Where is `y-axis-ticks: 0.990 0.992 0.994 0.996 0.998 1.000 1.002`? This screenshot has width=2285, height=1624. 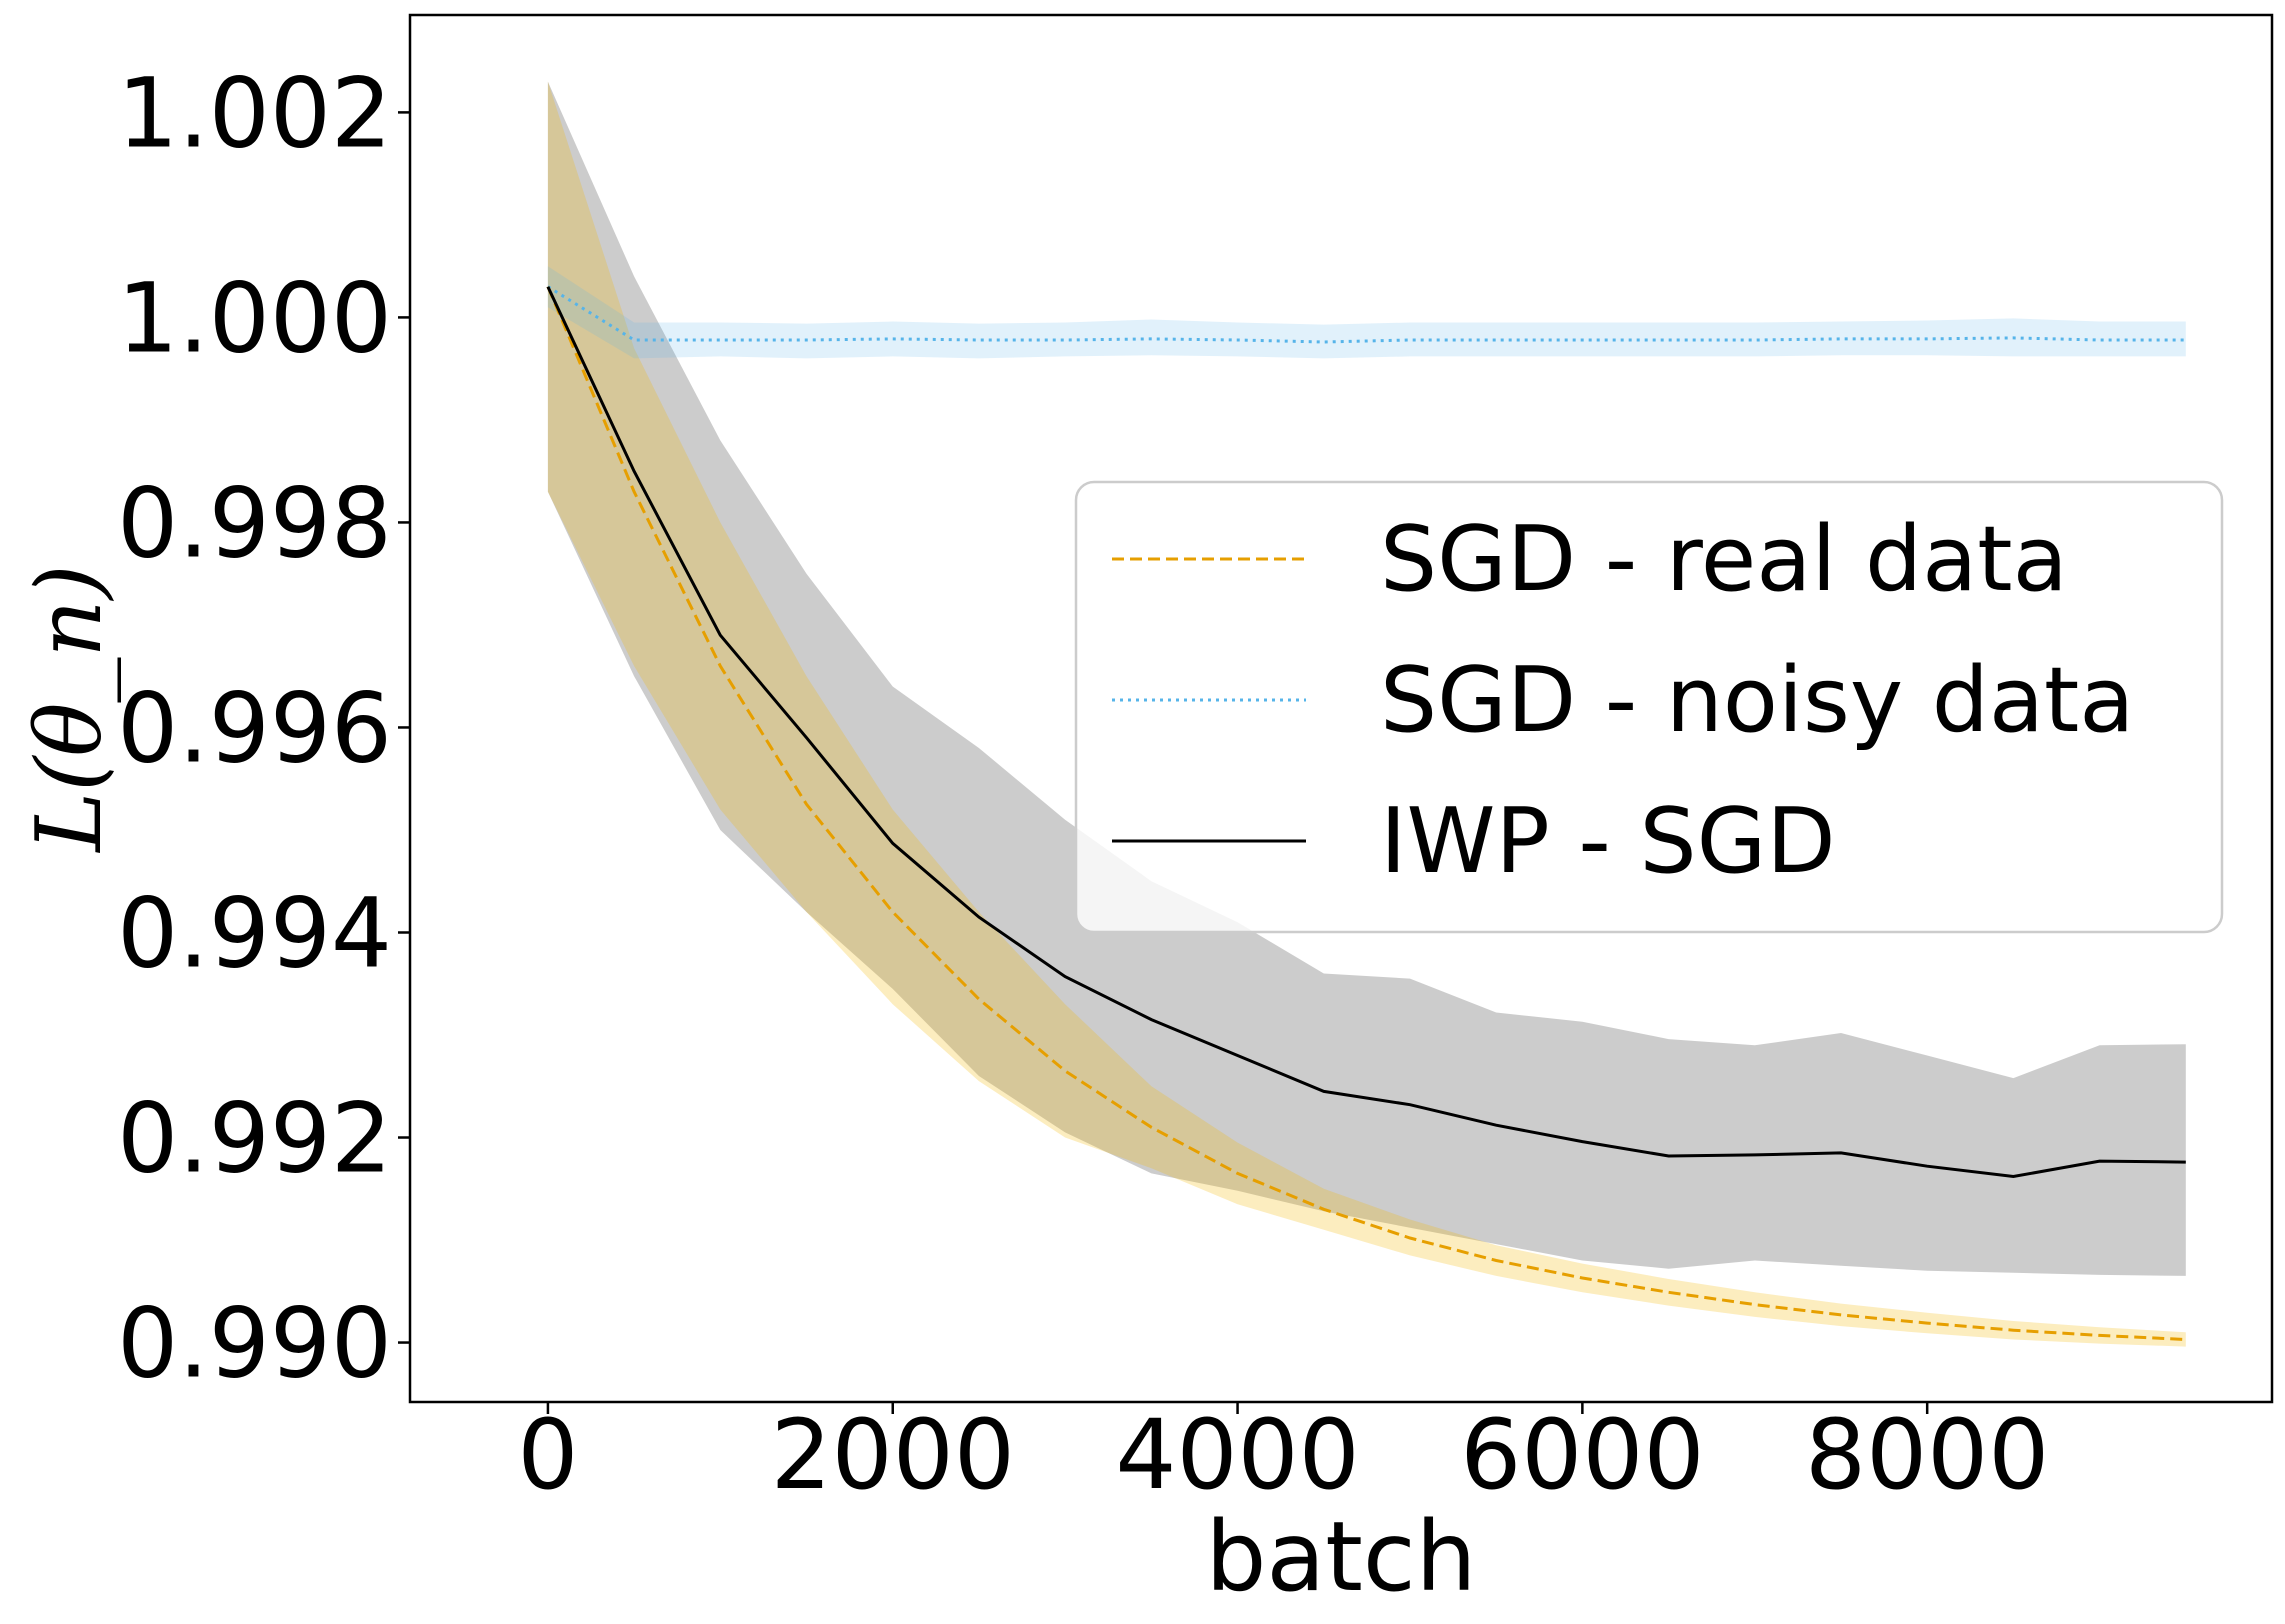 y-axis-ticks: 0.990 0.992 0.994 0.996 0.998 1.000 1.002 is located at coordinates (263, 728).